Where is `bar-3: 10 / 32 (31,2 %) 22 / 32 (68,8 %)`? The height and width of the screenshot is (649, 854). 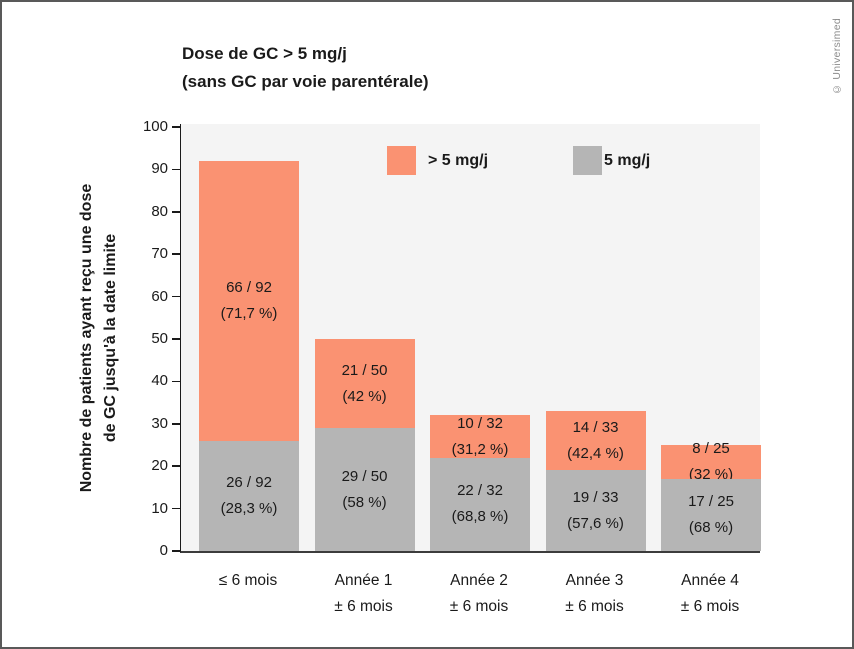 bar-3: 10 / 32 (31,2 %) 22 / 32 (68,8 %) is located at coordinates (480, 483).